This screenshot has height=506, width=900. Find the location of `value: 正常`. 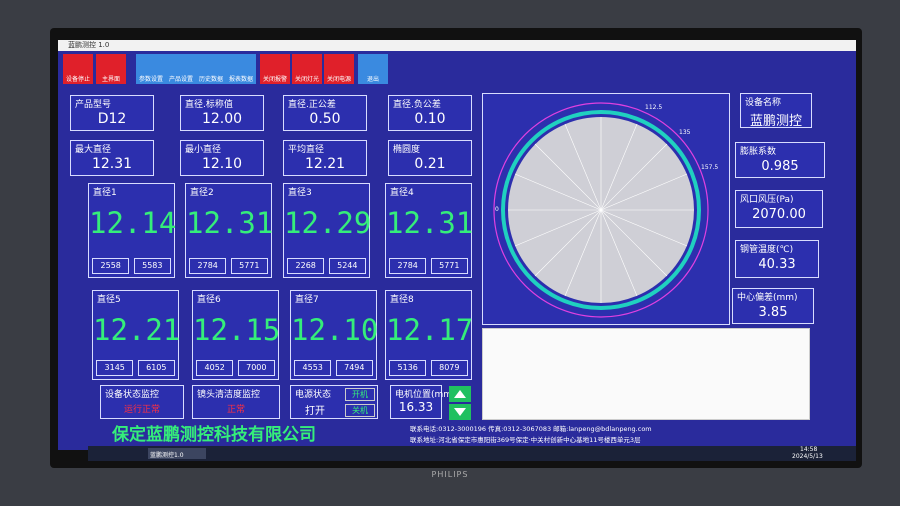

value: 正常 is located at coordinates (235, 410).